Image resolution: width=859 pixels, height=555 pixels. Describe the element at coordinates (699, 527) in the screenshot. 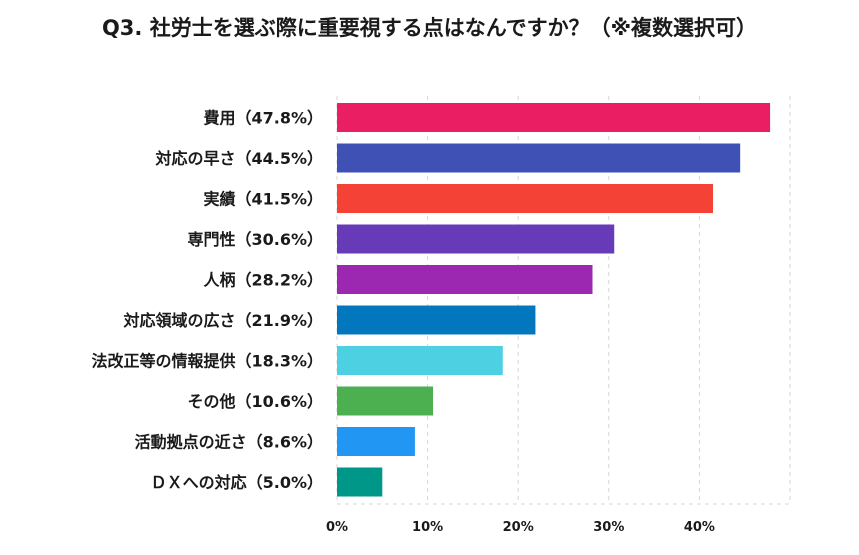

I see `x-tick-label: 40%` at that location.